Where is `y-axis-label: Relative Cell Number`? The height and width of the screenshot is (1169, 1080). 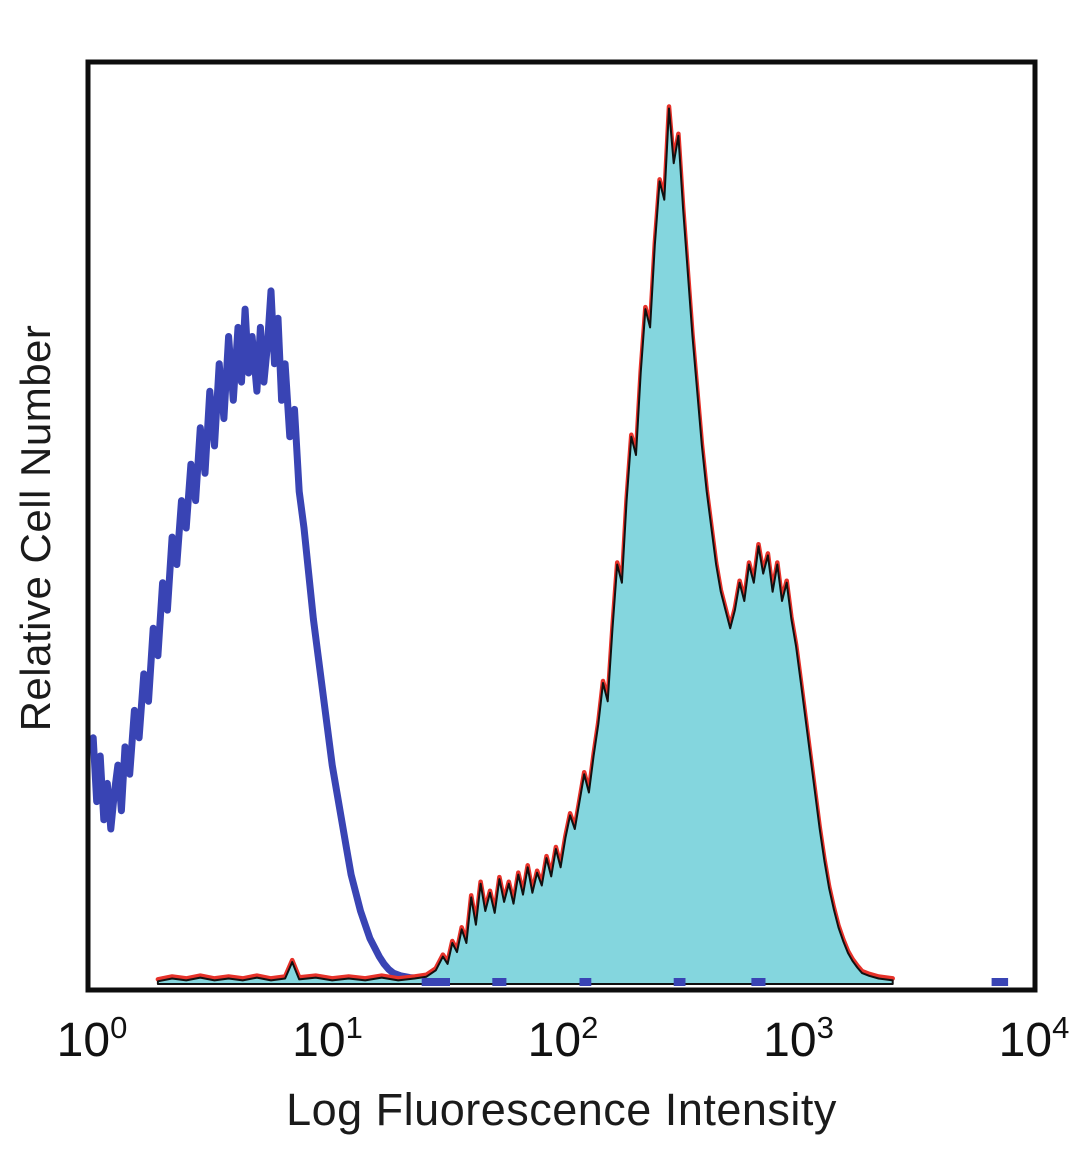 y-axis-label: Relative Cell Number is located at coordinates (35, 528).